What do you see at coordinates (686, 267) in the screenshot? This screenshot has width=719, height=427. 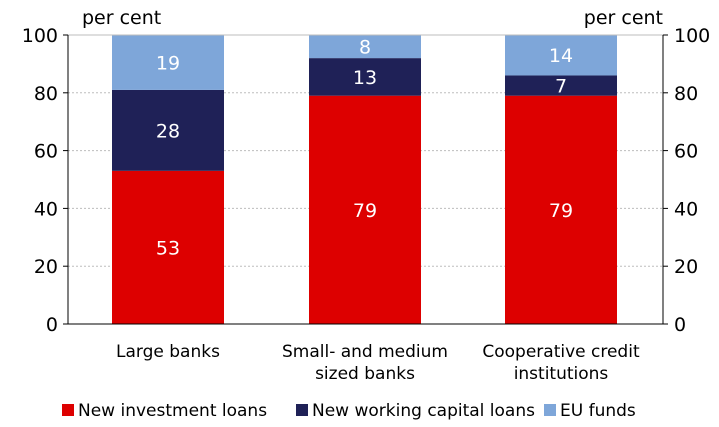 I see `y-tick-label-right: 20` at bounding box center [686, 267].